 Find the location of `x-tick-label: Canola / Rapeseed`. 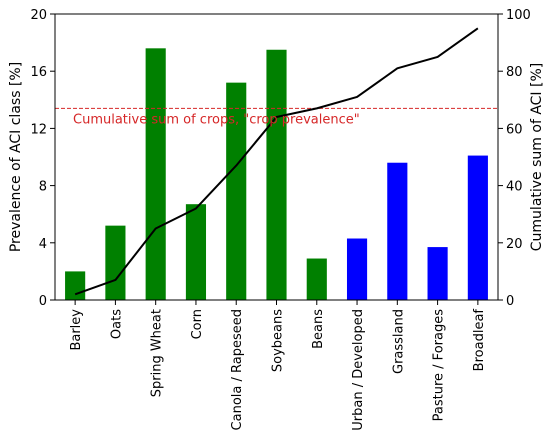

x-tick-label: Canola / Rapeseed is located at coordinates (237, 369).